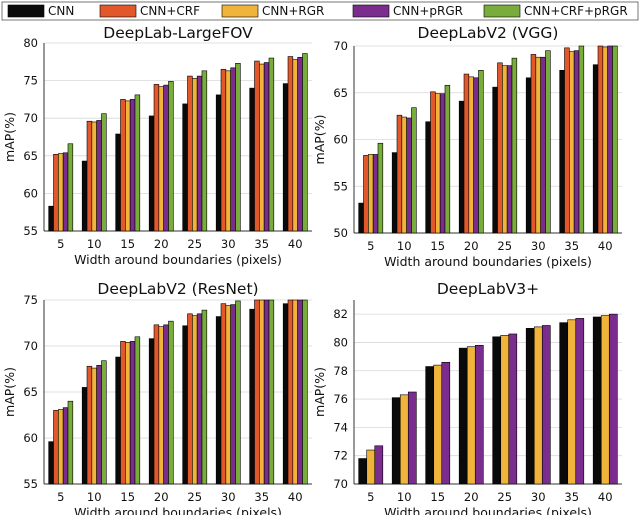 This screenshot has width=640, height=515. I want to click on chart-title: DeepLabV2 (ResNet), so click(177, 289).